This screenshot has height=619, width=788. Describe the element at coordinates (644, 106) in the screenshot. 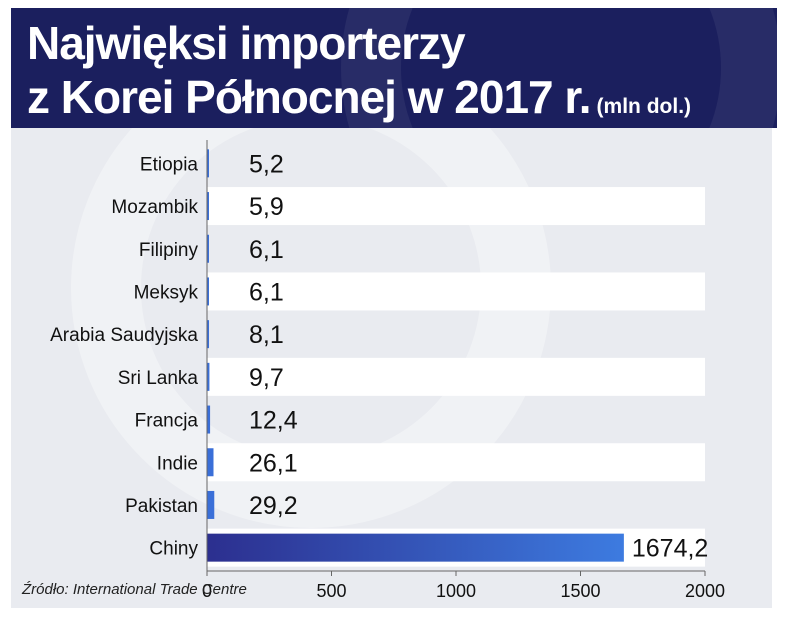

I see `chart-unit: (mln dol.)` at that location.